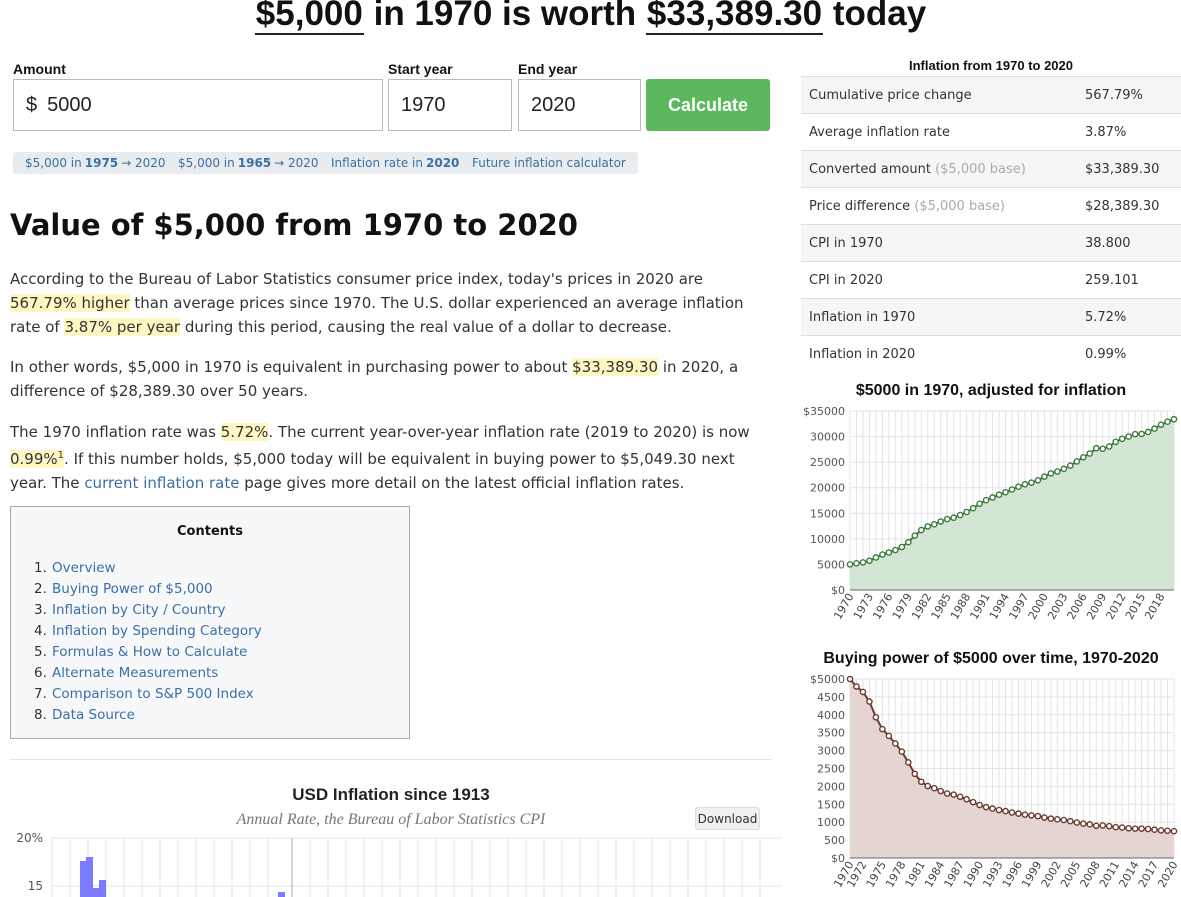 The height and width of the screenshot is (897, 1181). What do you see at coordinates (32, 104) in the screenshot?
I see `currency-symbol: $` at bounding box center [32, 104].